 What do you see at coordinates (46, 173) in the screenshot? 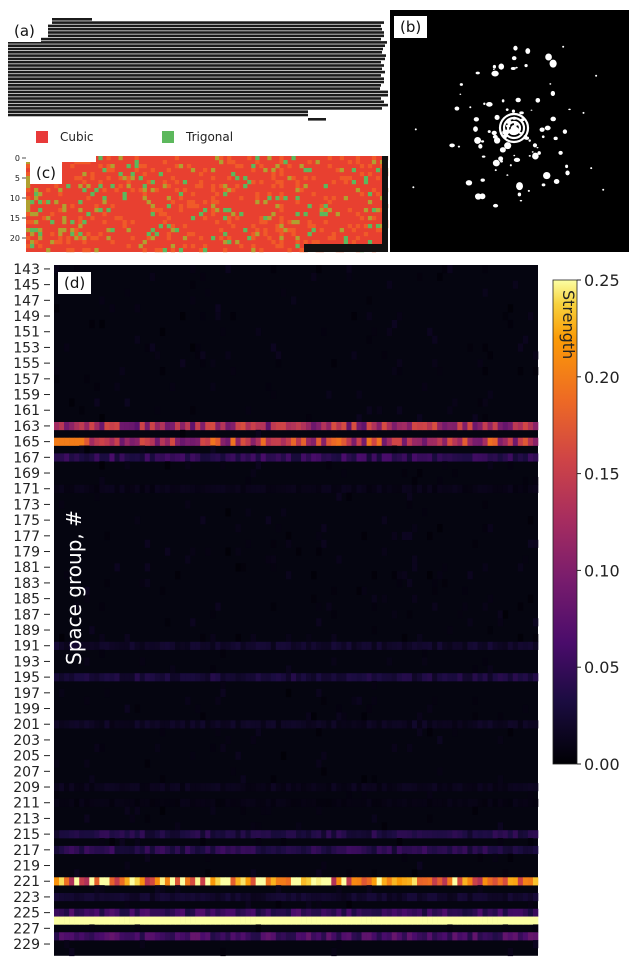
I see `panel-label-c: (c)` at bounding box center [46, 173].